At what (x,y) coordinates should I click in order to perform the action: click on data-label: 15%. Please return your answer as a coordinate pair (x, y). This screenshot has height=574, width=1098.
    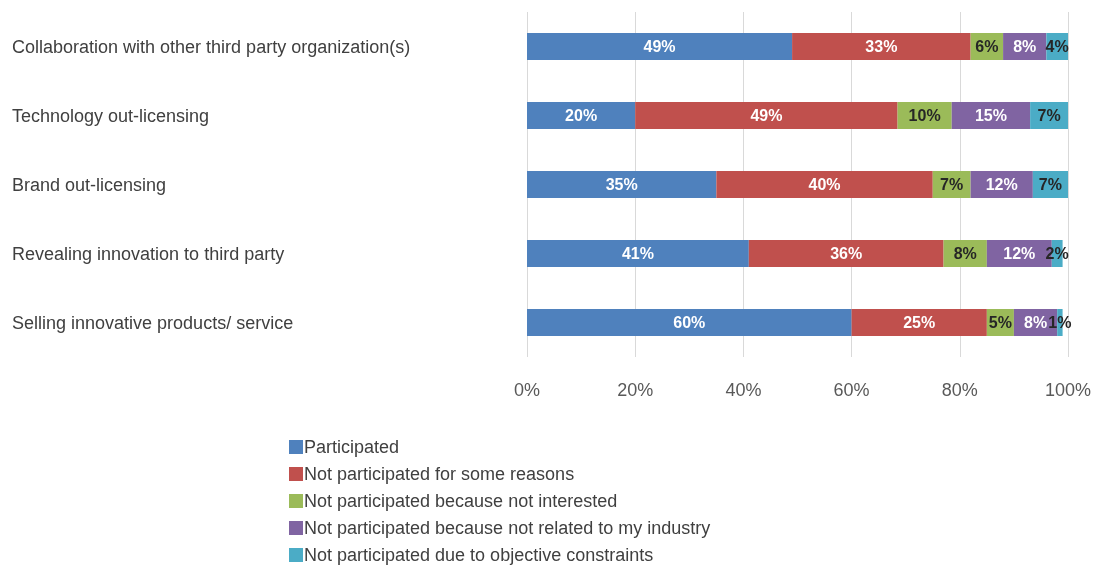
    Looking at the image, I should click on (990, 115).